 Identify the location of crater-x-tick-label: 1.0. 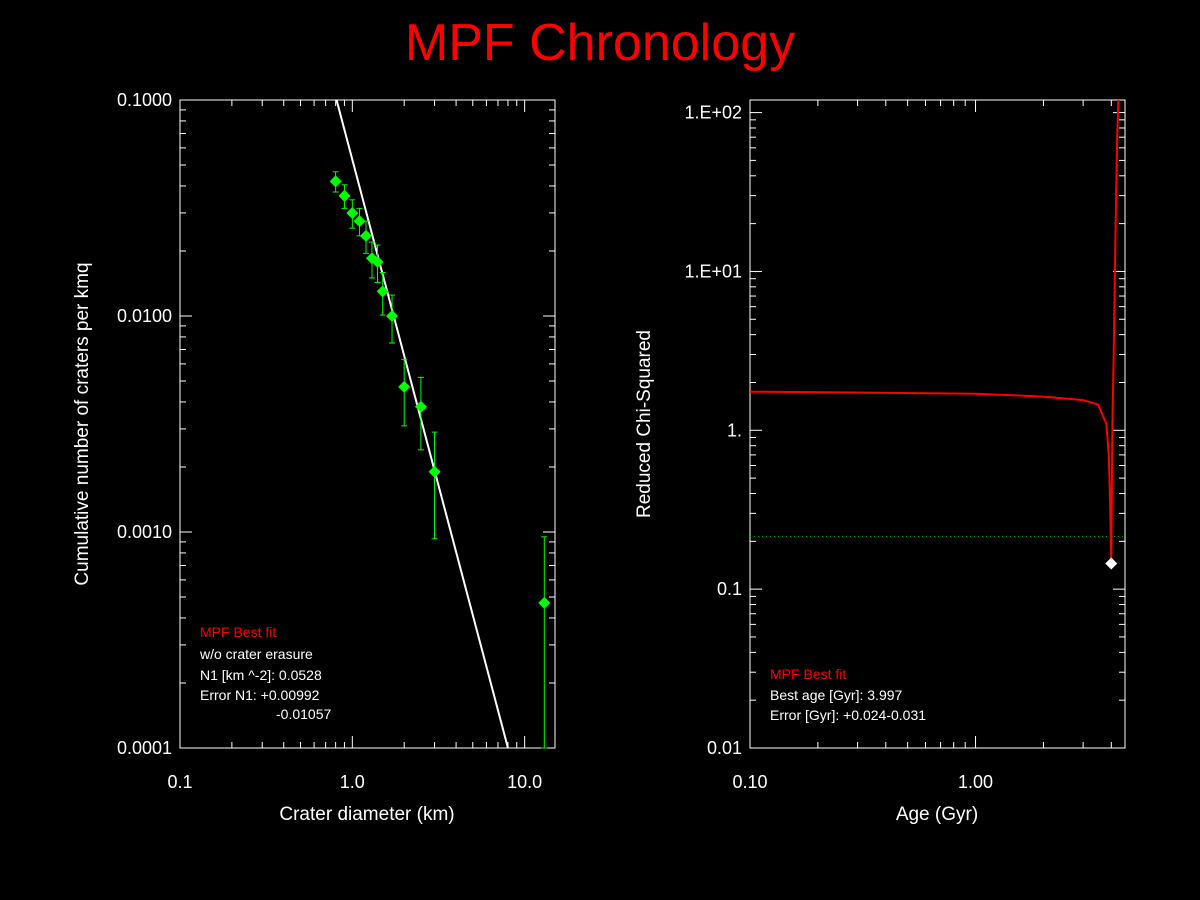
(352, 782).